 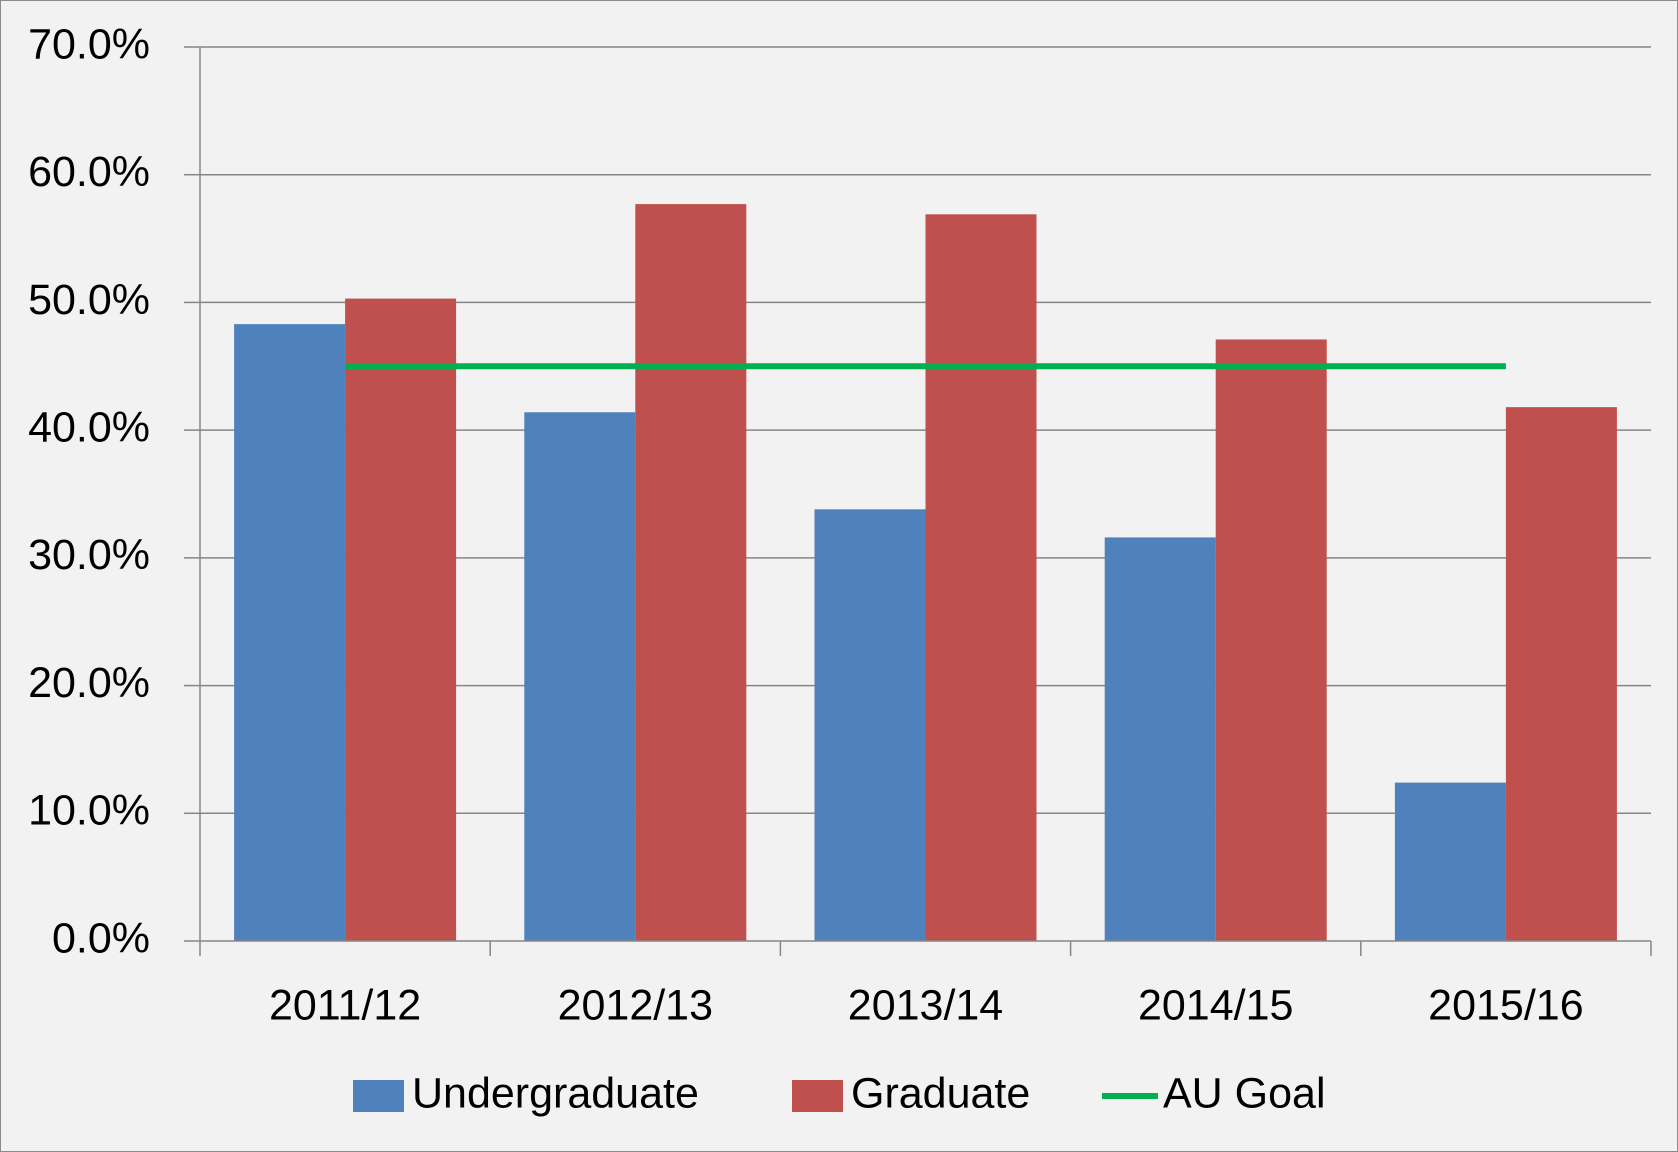 I want to click on y-tick-label: 0.0%, so click(x=101, y=938).